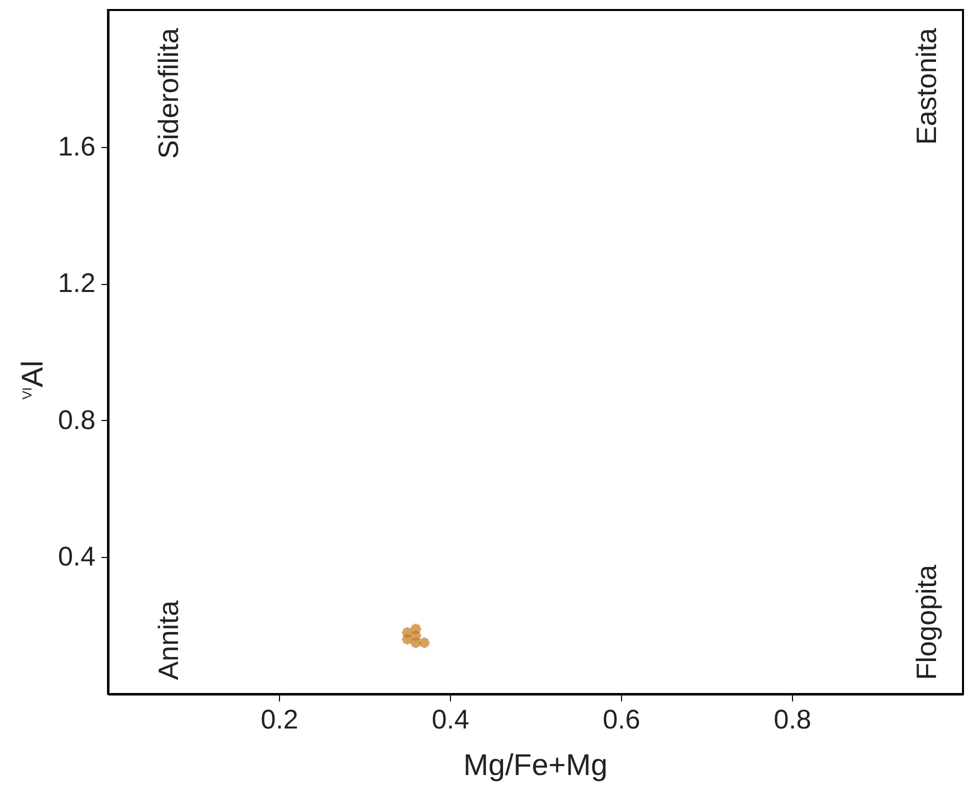 The image size is (970, 786). Describe the element at coordinates (77, 146) in the screenshot. I see `y-tick-label: 1.6` at that location.